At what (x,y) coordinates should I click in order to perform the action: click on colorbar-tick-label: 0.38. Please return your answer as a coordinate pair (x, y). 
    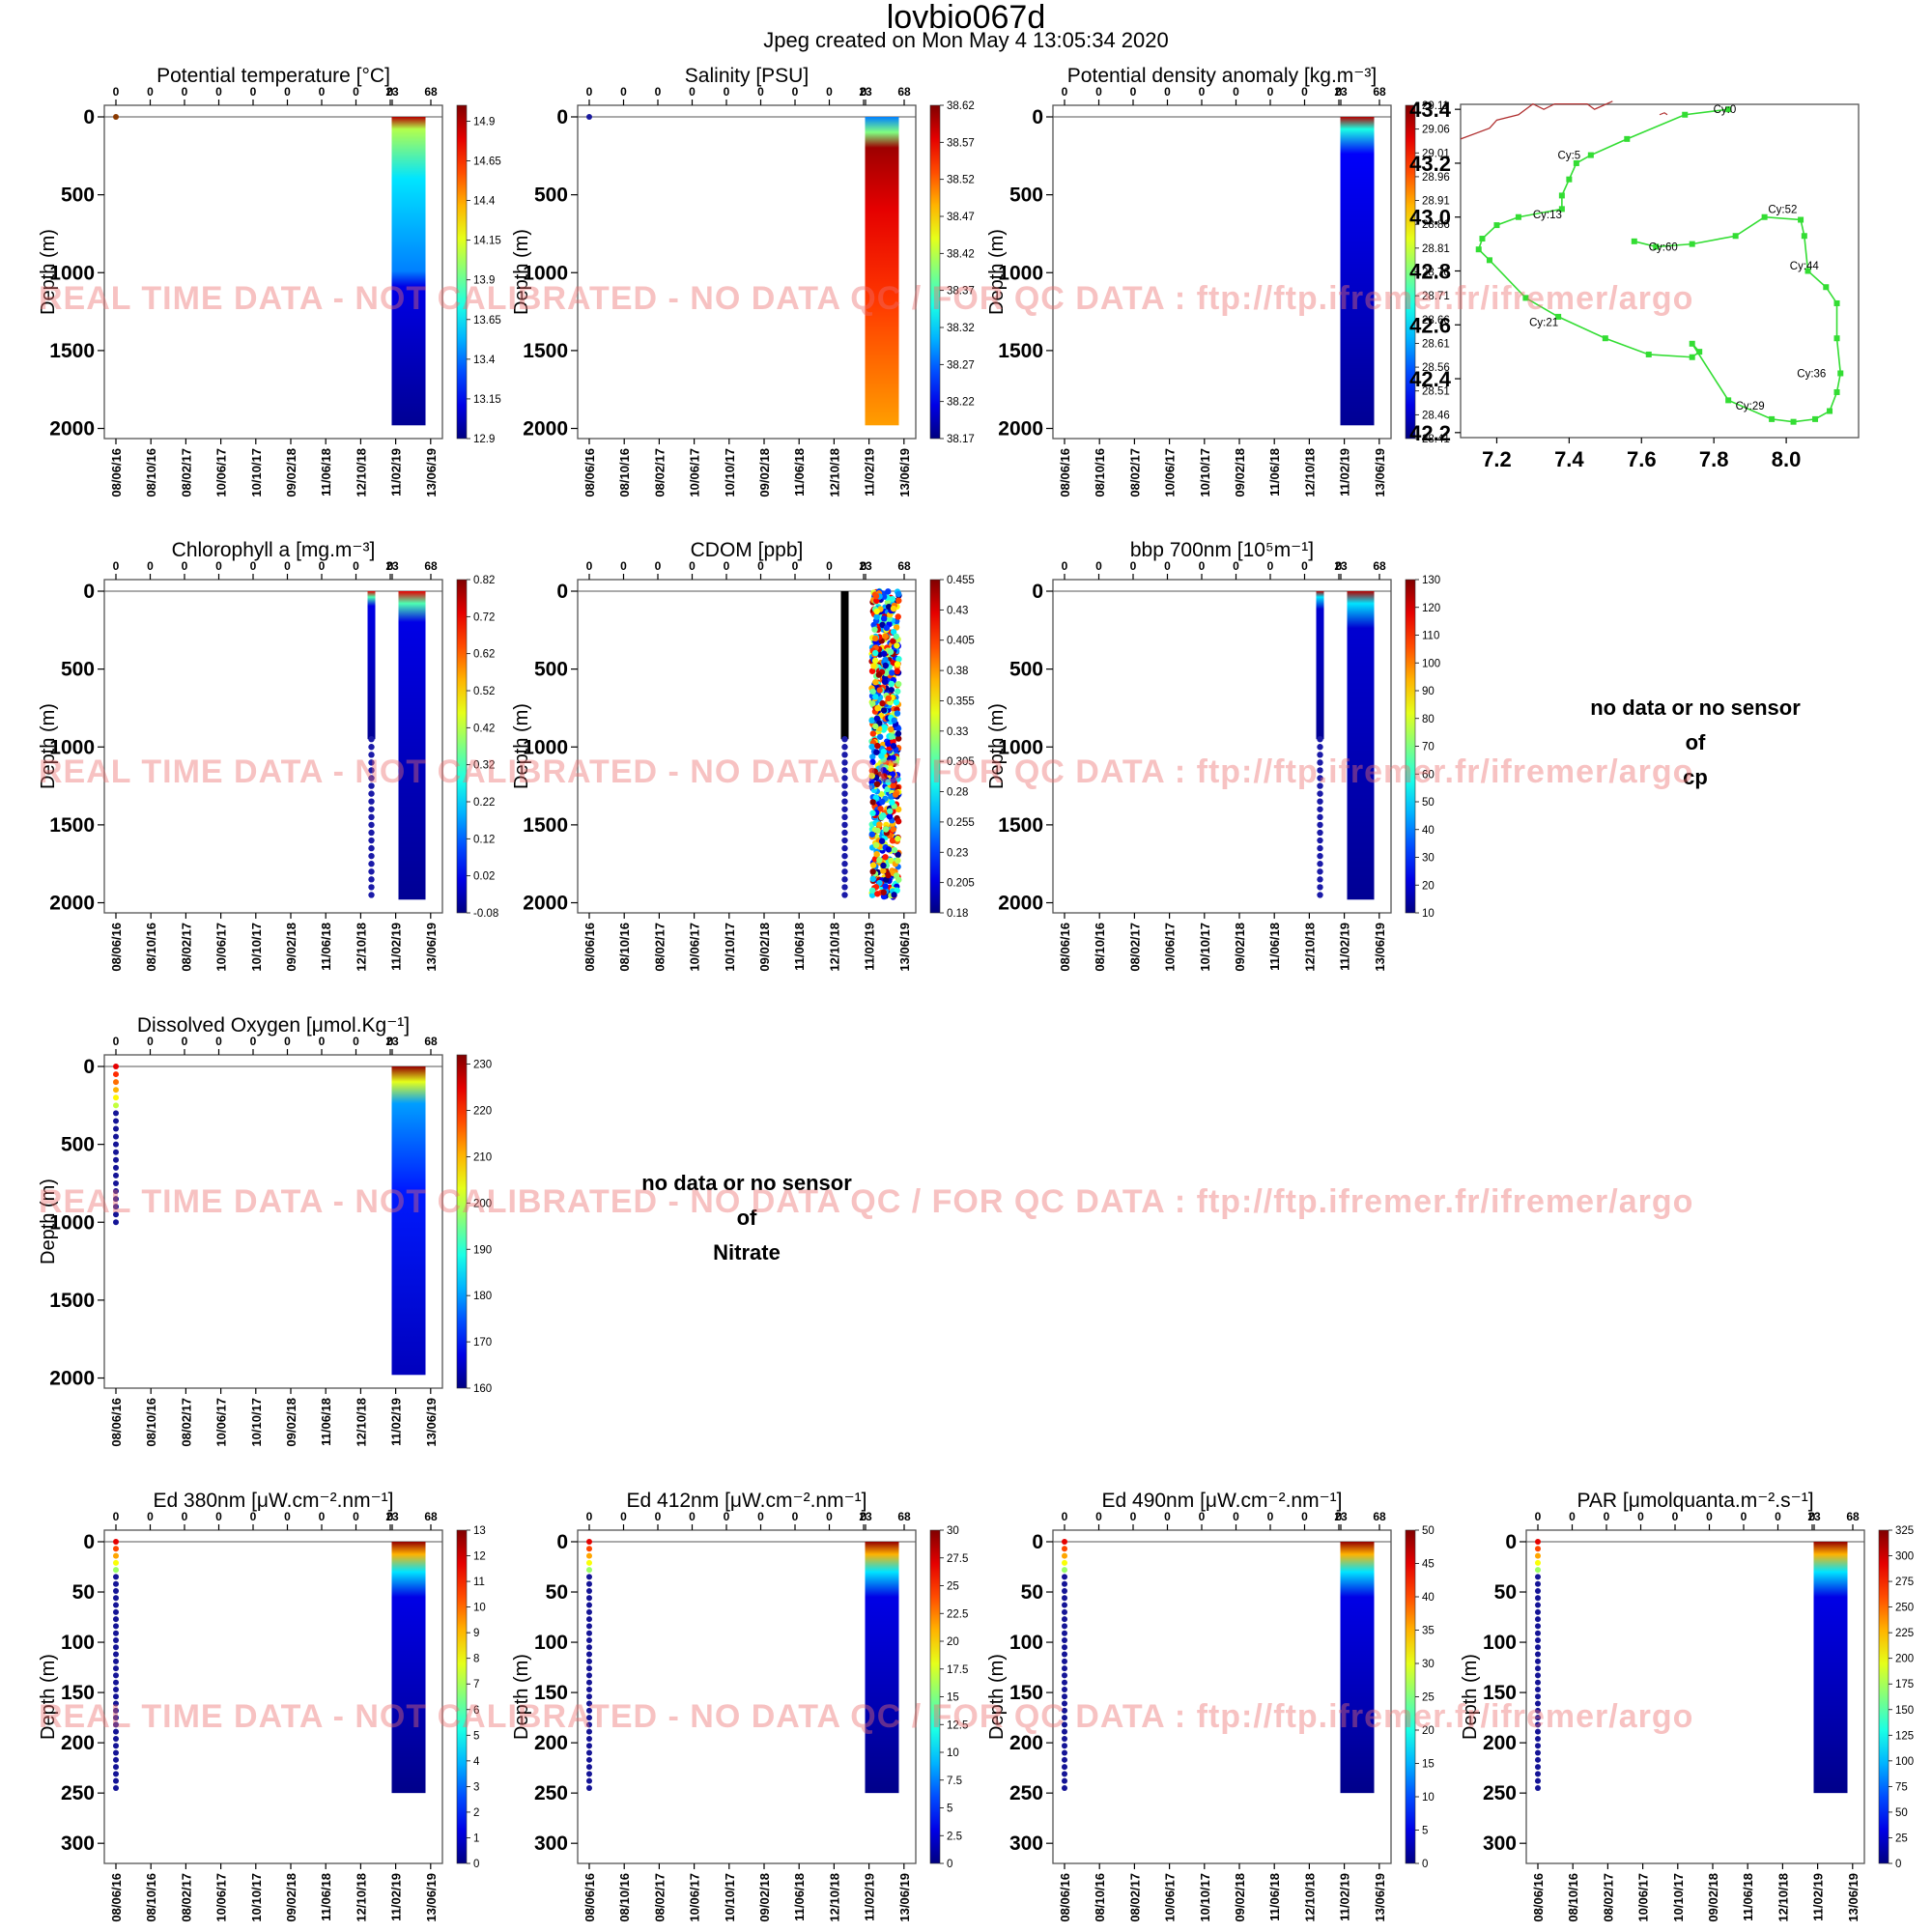
    Looking at the image, I should click on (957, 671).